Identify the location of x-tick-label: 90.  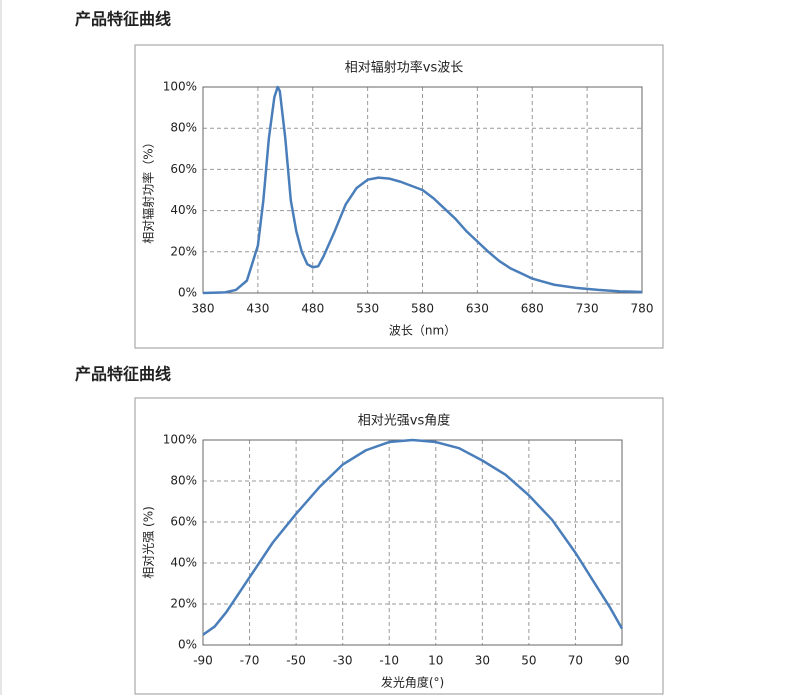
(621, 661).